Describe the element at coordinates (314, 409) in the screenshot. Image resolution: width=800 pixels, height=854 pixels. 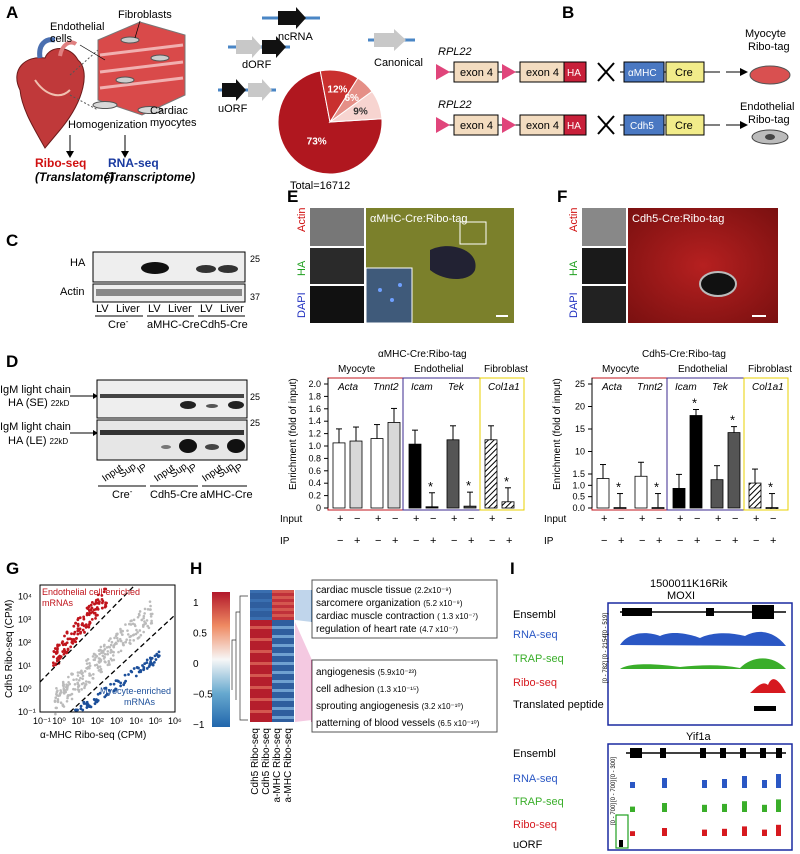
I see `y-tick-label: 1.6` at that location.